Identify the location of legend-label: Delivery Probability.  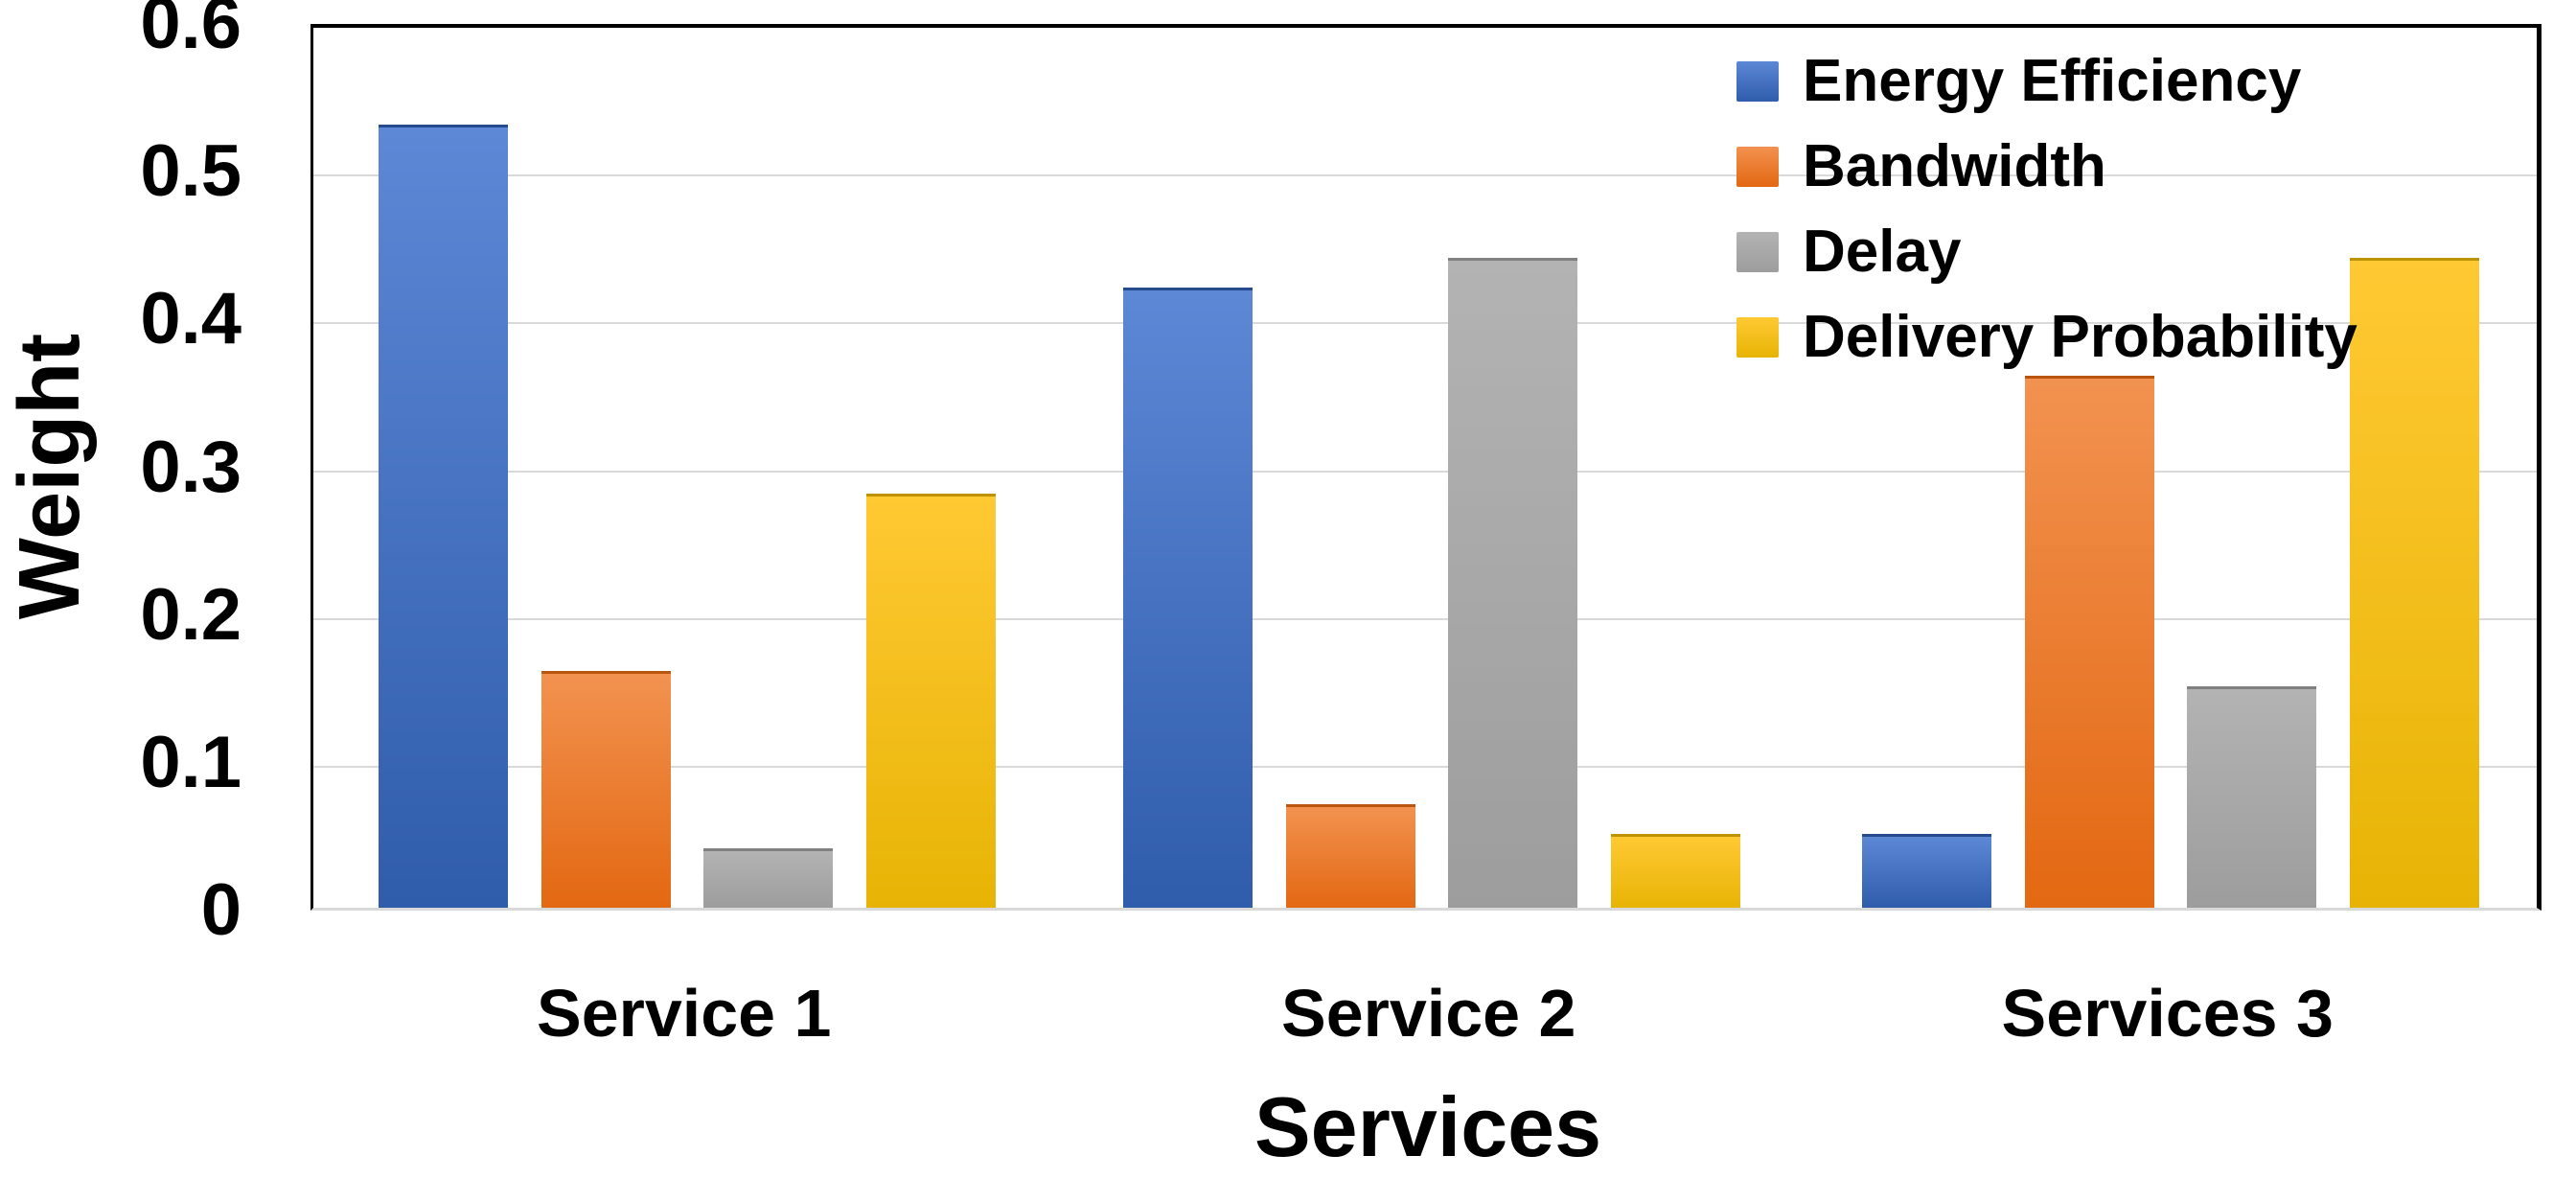
(2080, 336).